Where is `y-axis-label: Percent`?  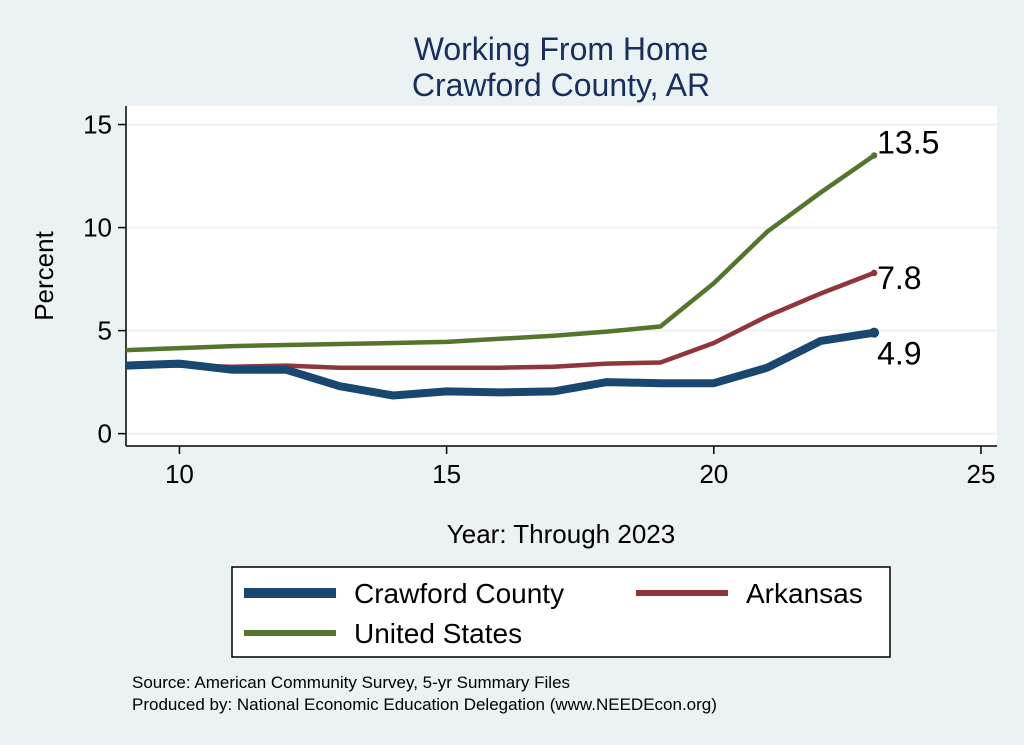
y-axis-label: Percent is located at coordinates (44, 275).